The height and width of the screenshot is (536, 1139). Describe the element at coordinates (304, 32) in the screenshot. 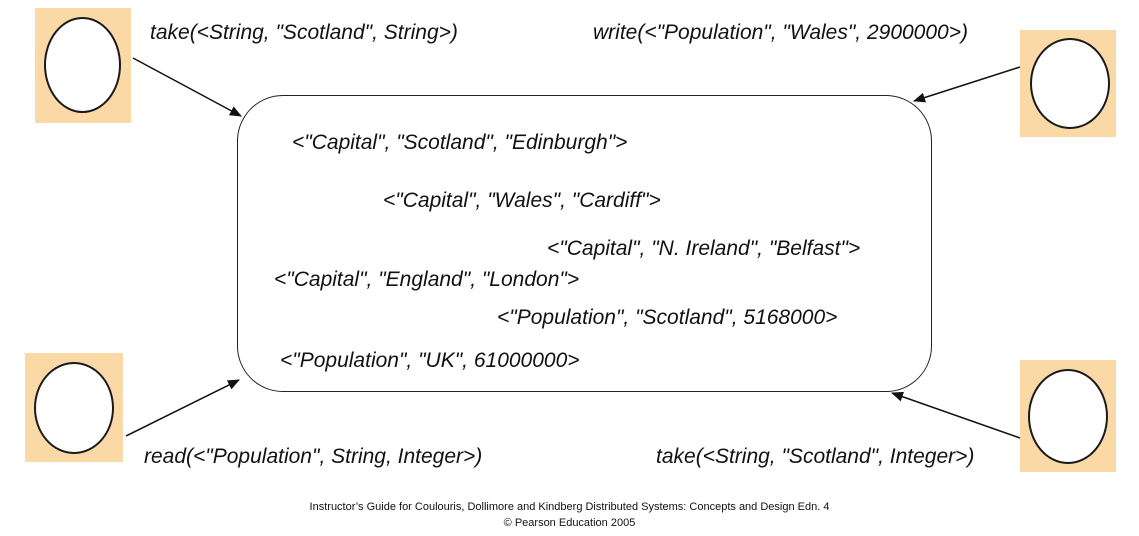

I see `operation-label-top-left: take(<String, "Scotland", String>)` at that location.